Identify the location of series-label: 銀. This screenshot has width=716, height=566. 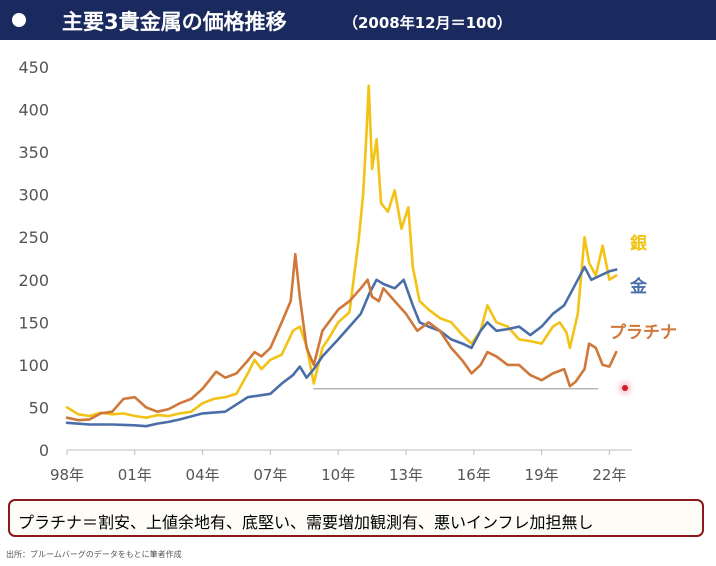
(638, 243).